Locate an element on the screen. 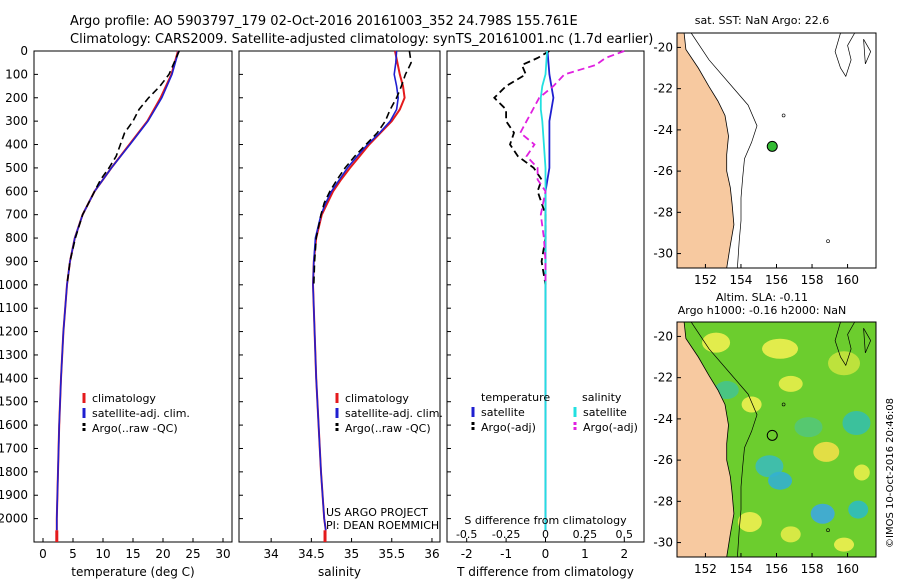 The height and width of the screenshot is (580, 900). temperature-ytick-label: 900 is located at coordinates (16, 261).